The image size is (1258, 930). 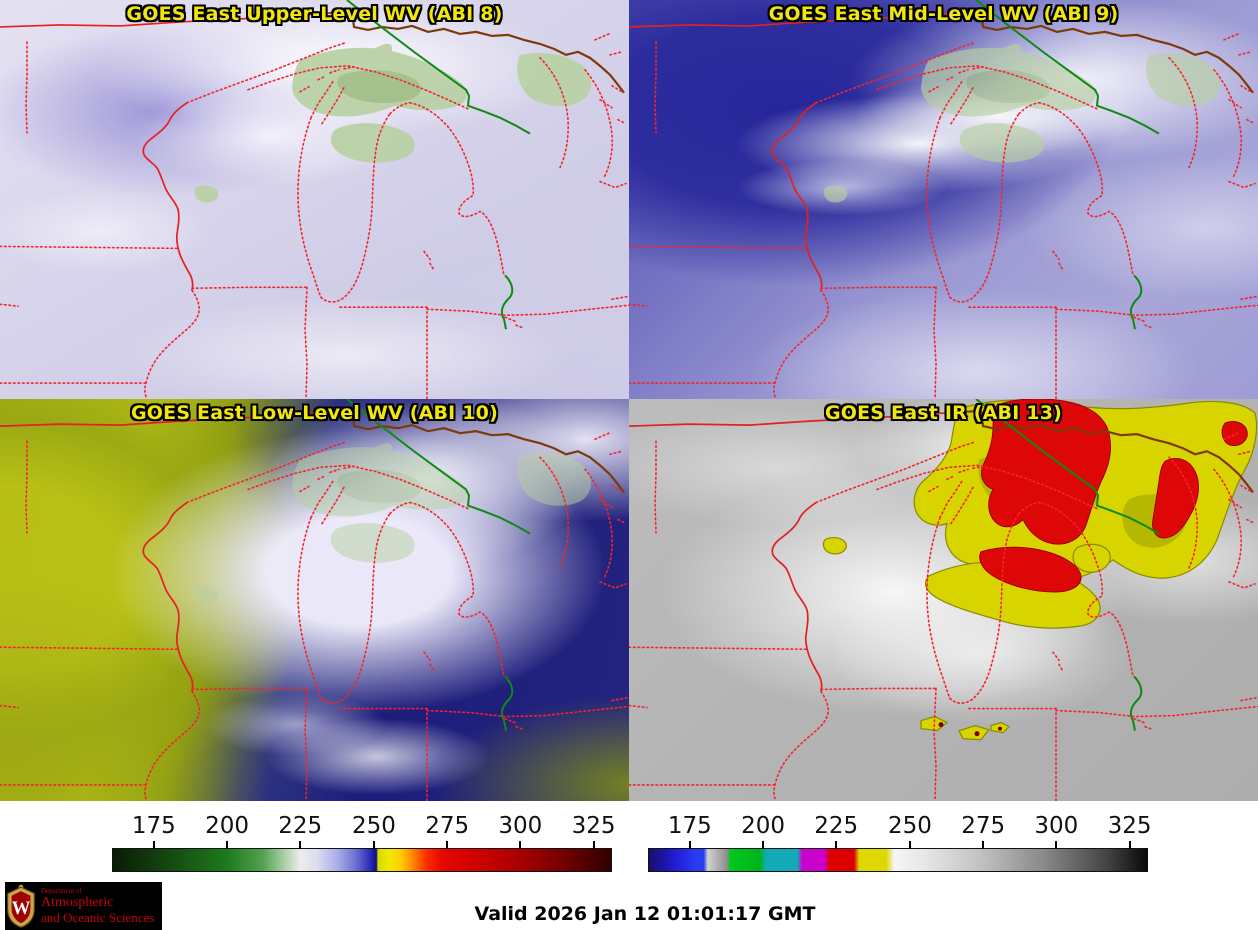 What do you see at coordinates (645, 914) in the screenshot?
I see `valid-time-label: Valid 2026 Jan 12 01:01:17 GMT` at bounding box center [645, 914].